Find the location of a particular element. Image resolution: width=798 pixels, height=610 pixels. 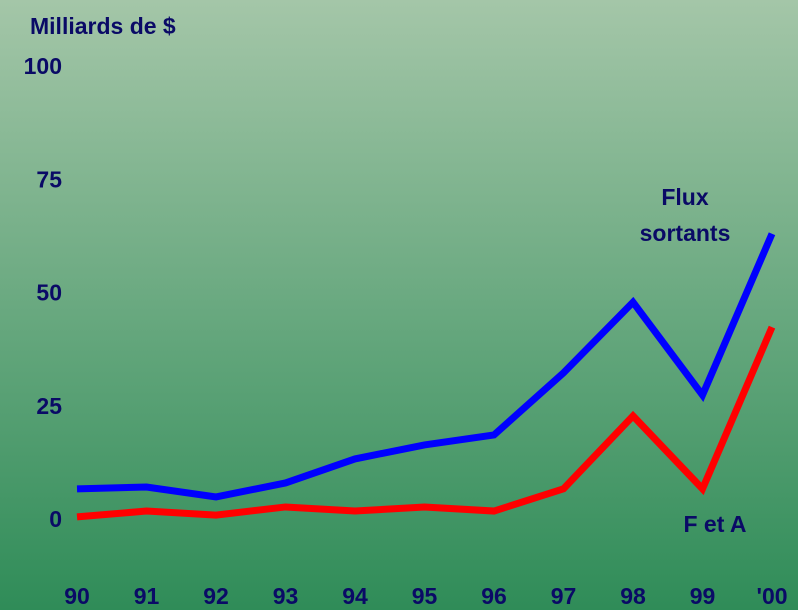

x-tick-label: '00 is located at coordinates (771, 596).